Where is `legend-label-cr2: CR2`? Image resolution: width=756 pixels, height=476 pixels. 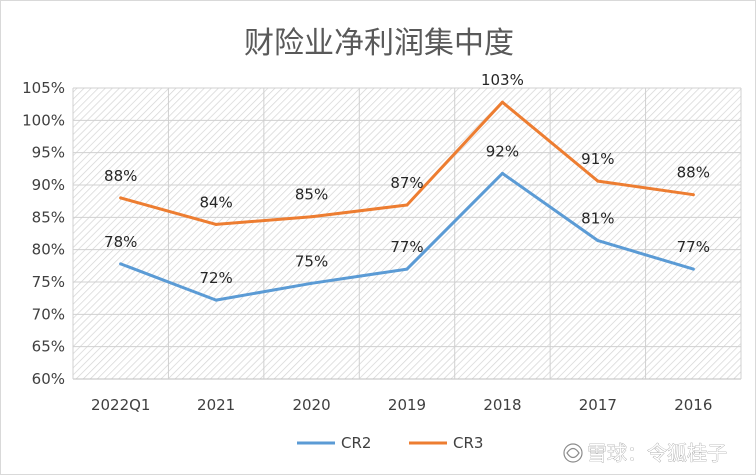
legend-label-cr2: CR2 is located at coordinates (356, 443).